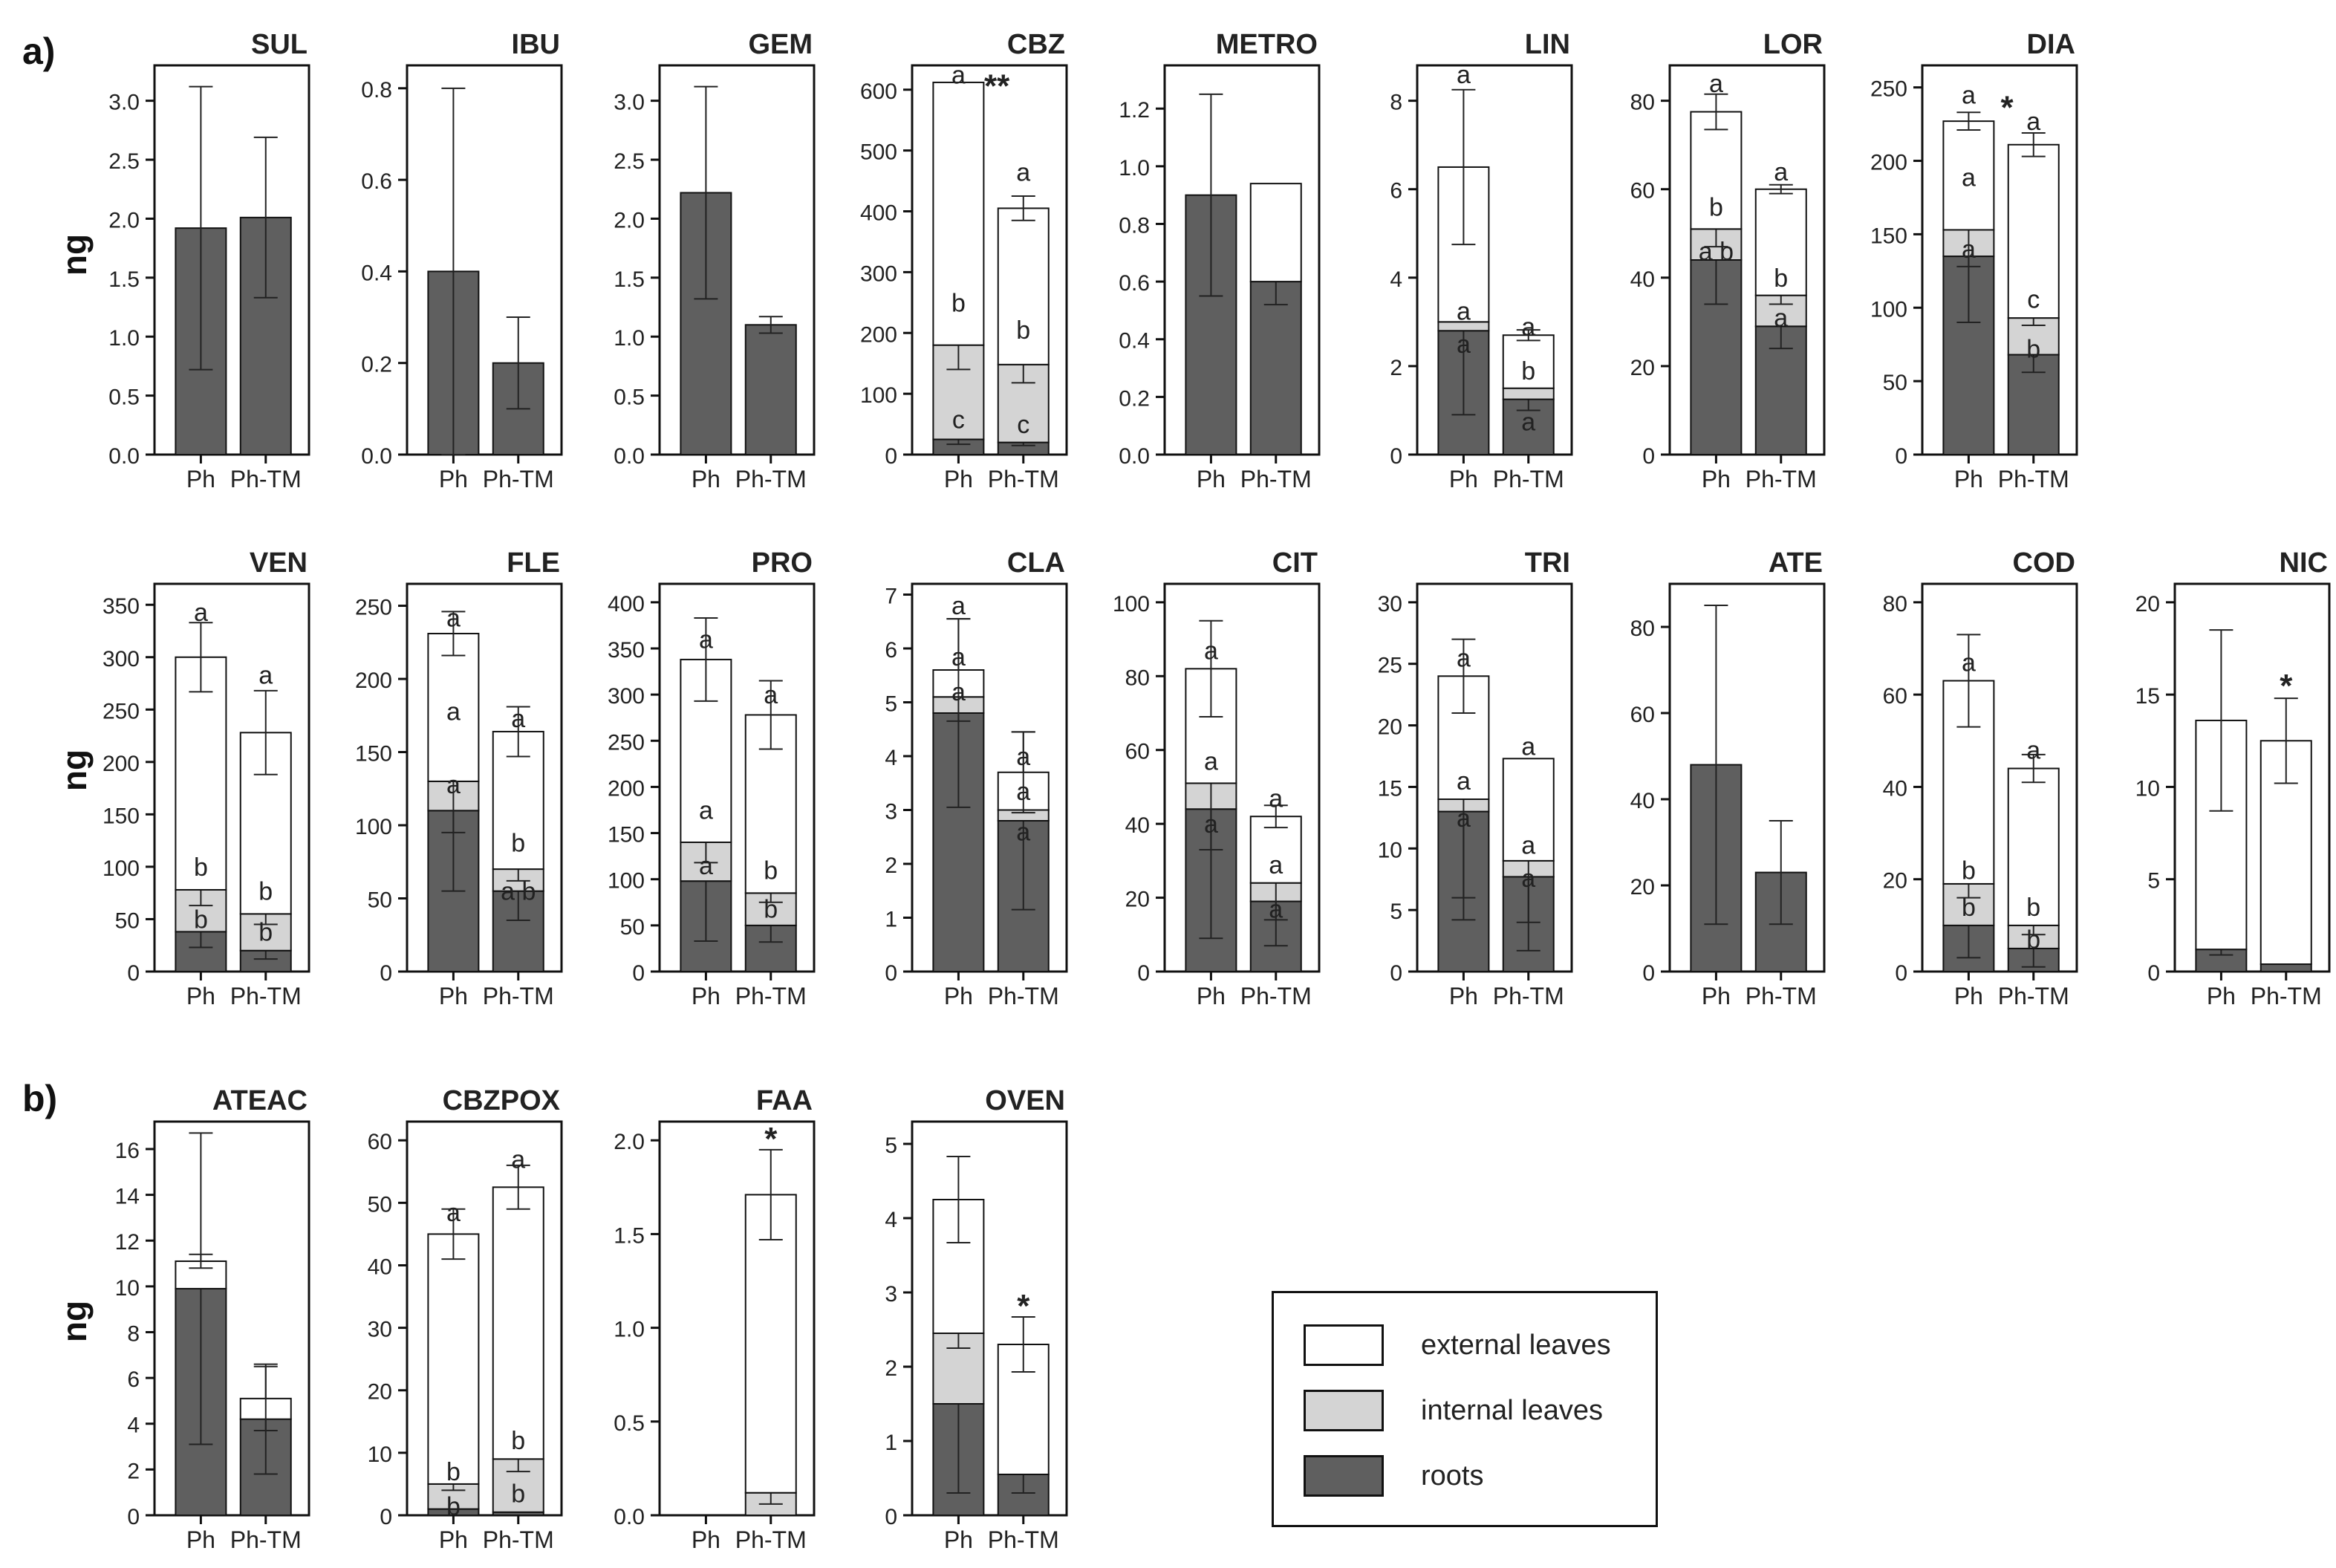 This screenshot has height=1568, width=2336. Describe the element at coordinates (1390, 666) in the screenshot. I see `y-tick-label: 25` at that location.